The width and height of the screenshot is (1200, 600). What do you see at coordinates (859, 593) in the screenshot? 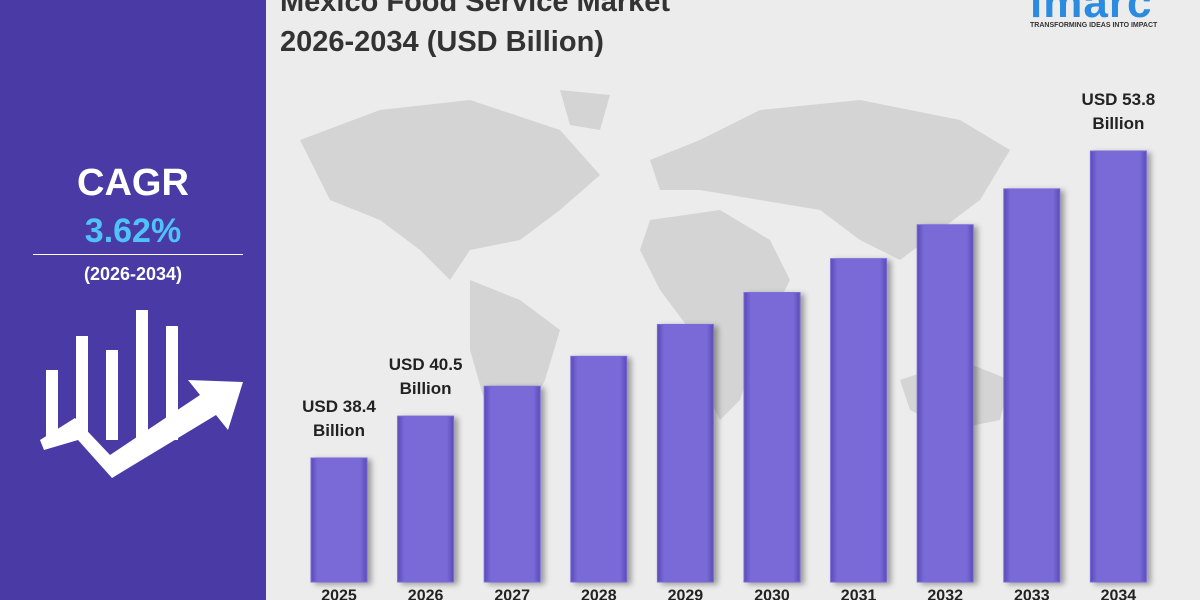
I see `x-tick-label: 2031` at bounding box center [859, 593].